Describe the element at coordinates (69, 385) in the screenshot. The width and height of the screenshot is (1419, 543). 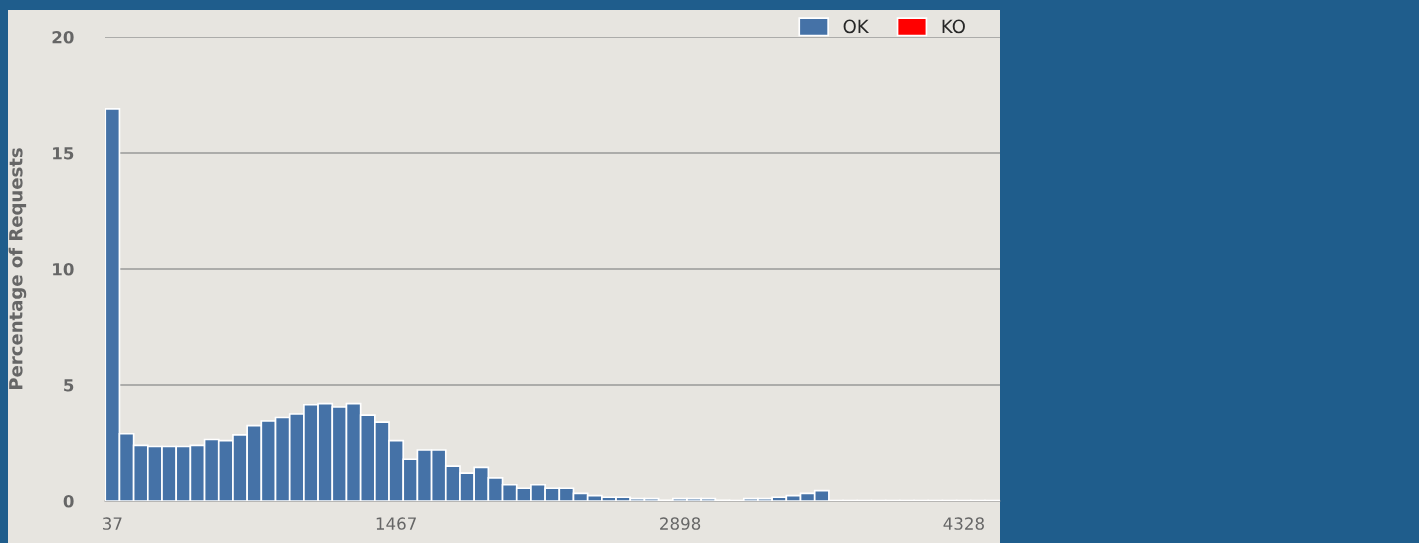
I see `y-tick-label: 5` at that location.